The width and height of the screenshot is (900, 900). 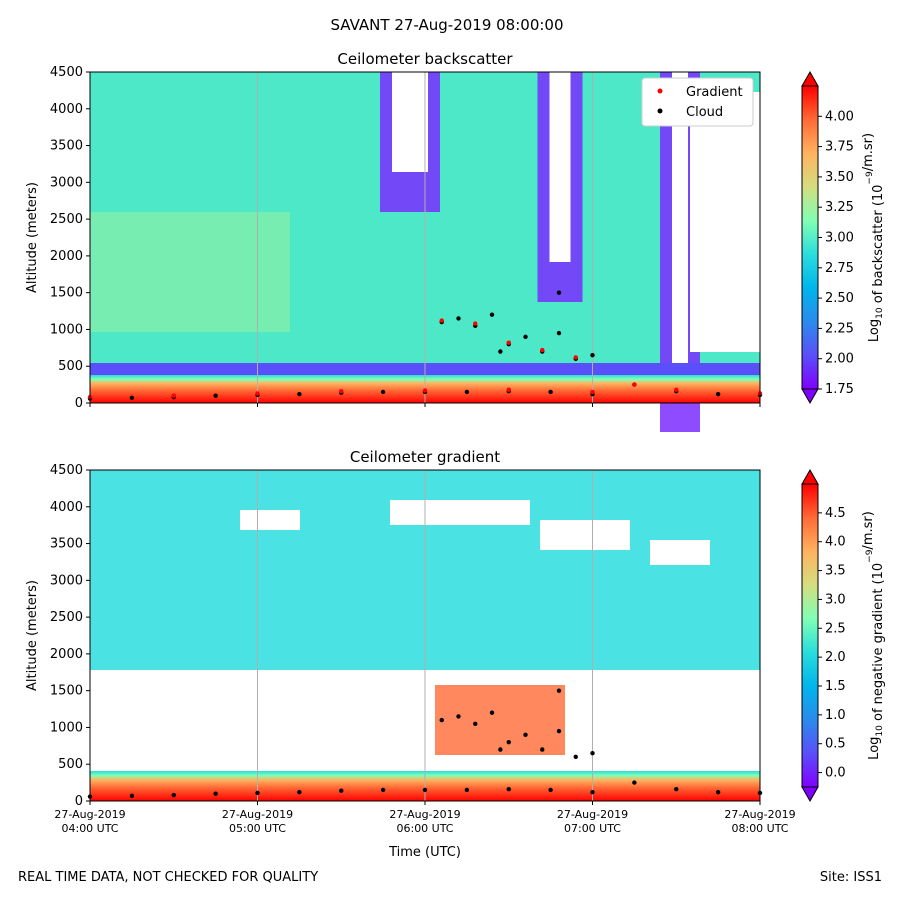 What do you see at coordinates (257, 828) in the screenshot?
I see `x-tick-label-time: 05:00 UTC` at bounding box center [257, 828].